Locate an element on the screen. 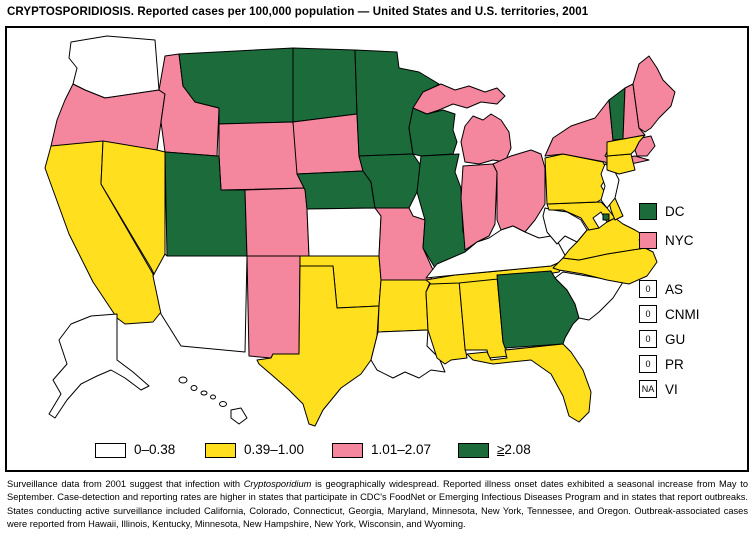 The height and width of the screenshot is (538, 754). state-michigan-upper-peninsula is located at coordinates (459, 99).